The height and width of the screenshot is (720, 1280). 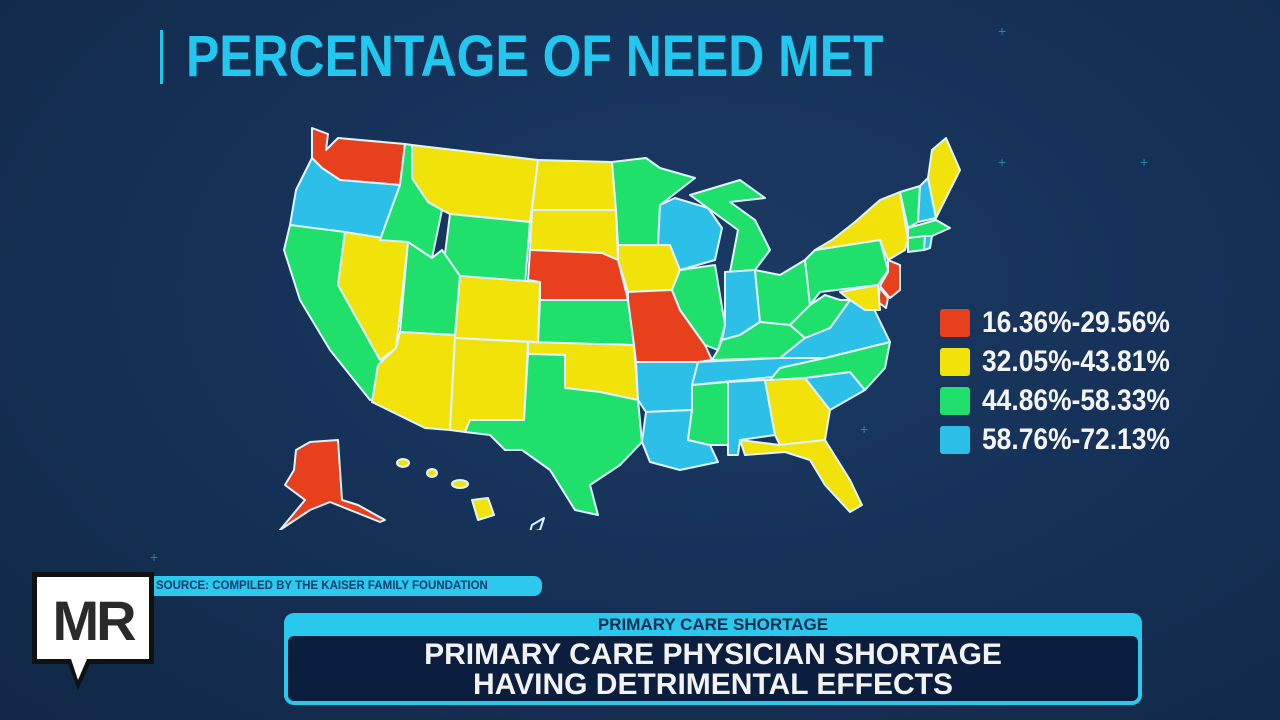 I want to click on mr-logo: MR, so click(x=93, y=631).